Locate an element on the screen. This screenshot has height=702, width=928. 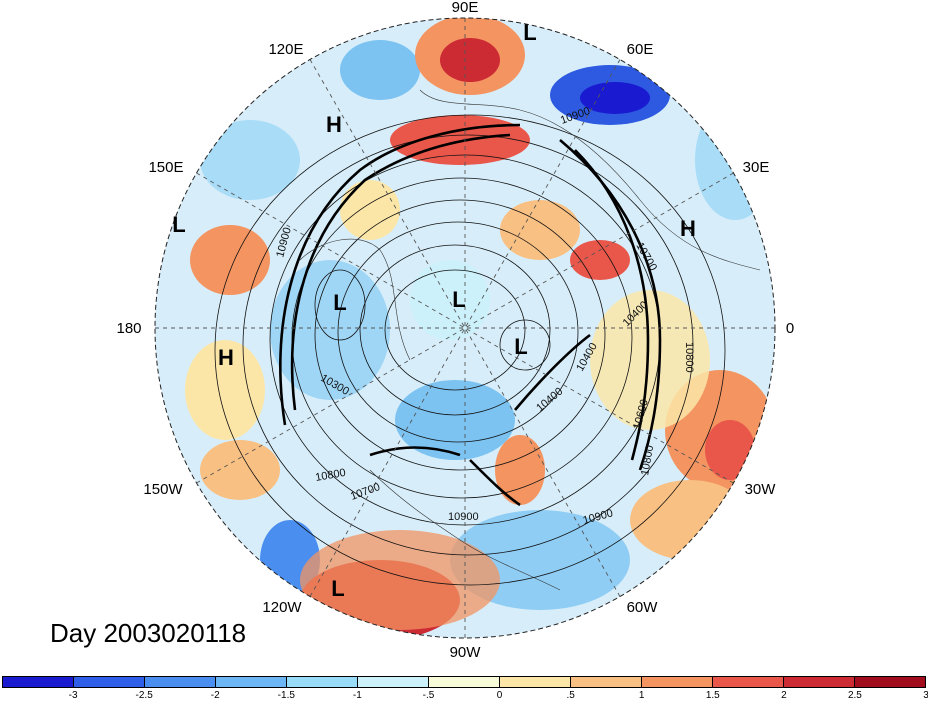
contour-label: 10900 is located at coordinates (463, 517).